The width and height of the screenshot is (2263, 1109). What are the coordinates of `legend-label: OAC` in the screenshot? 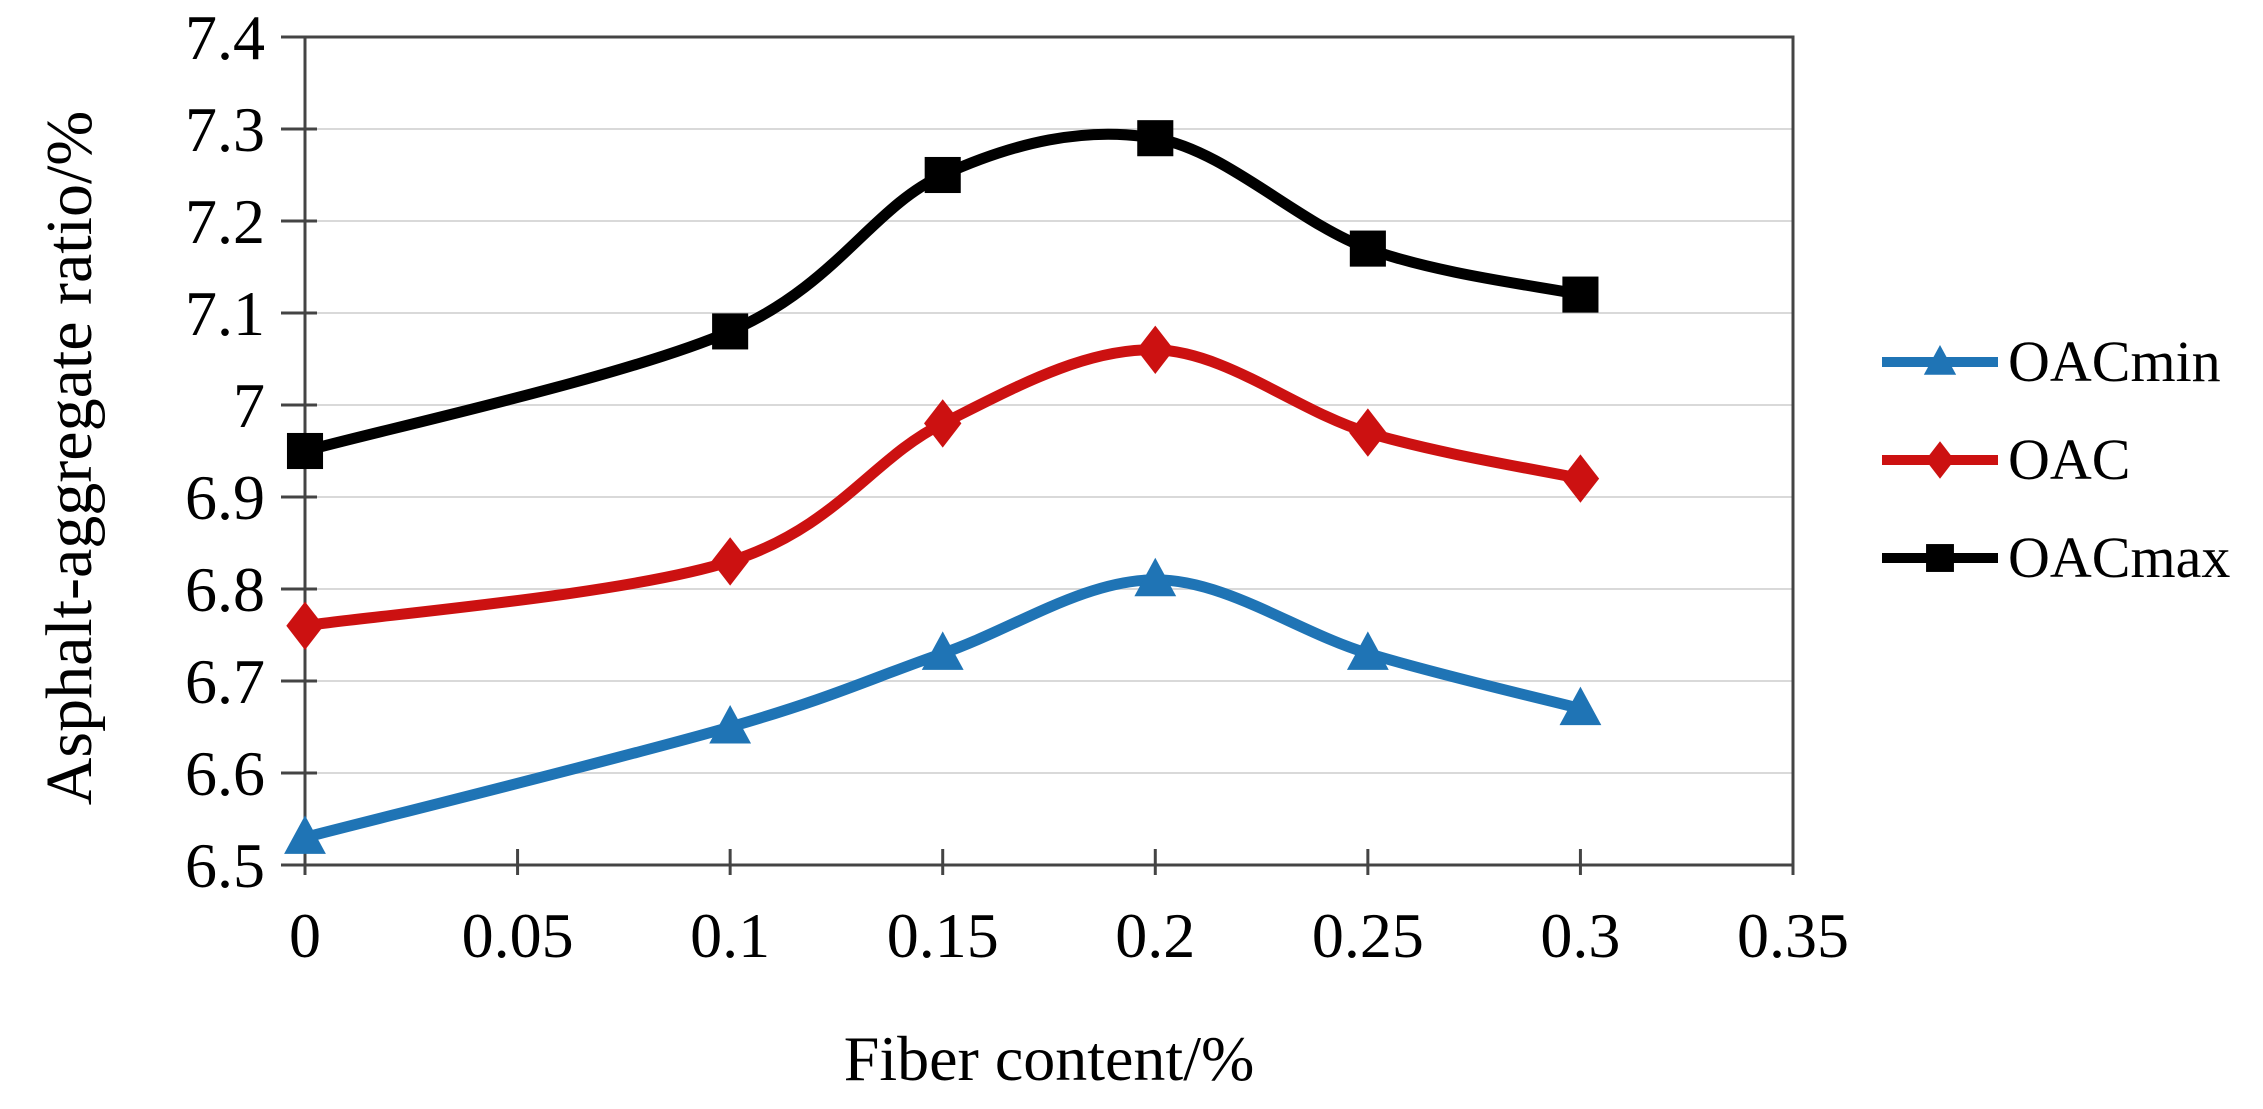 It's located at (2069, 459).